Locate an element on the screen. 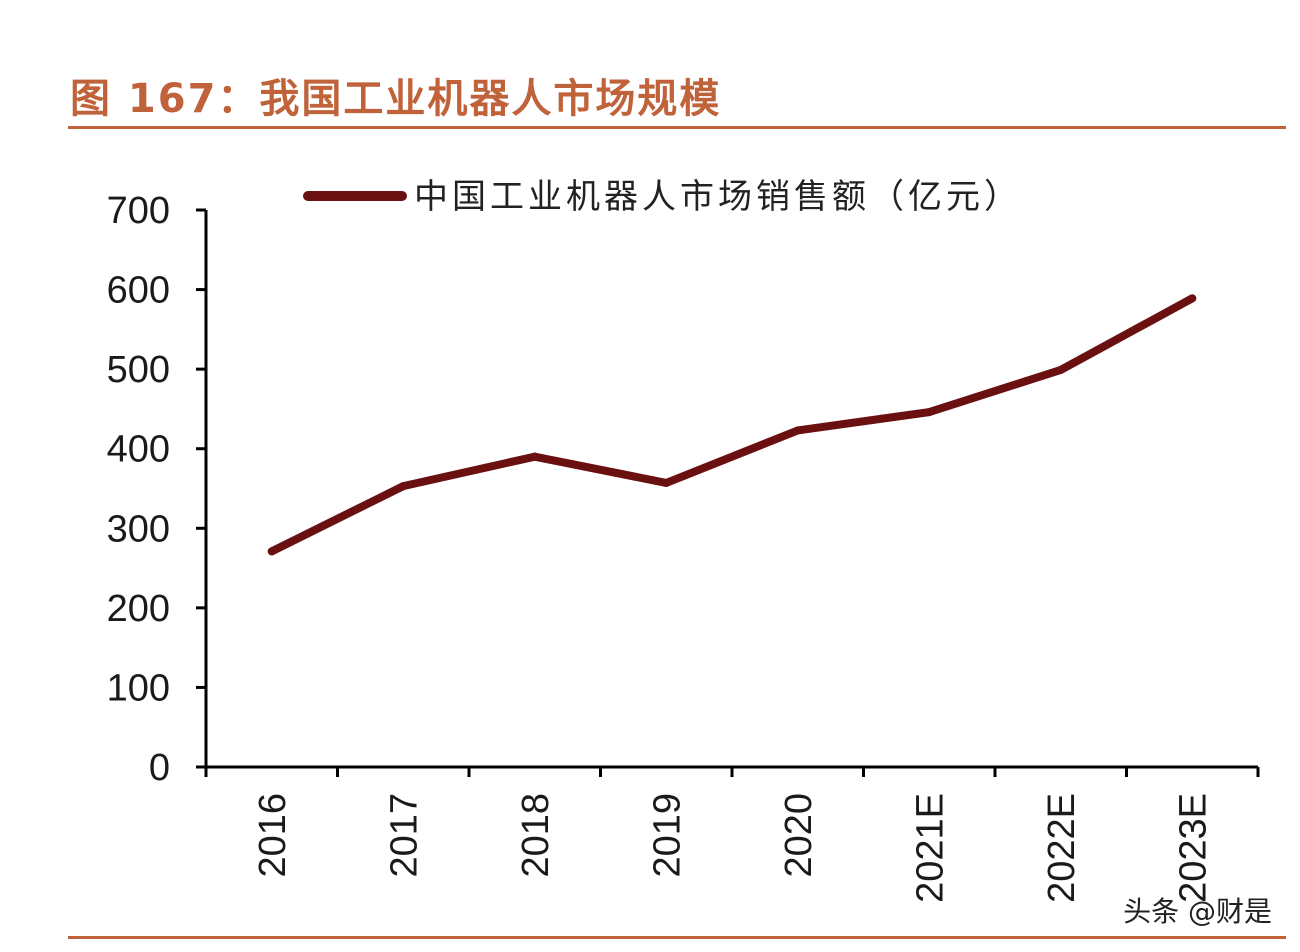 This screenshot has height=952, width=1300. watermark: 头条 @财是 is located at coordinates (1197, 911).